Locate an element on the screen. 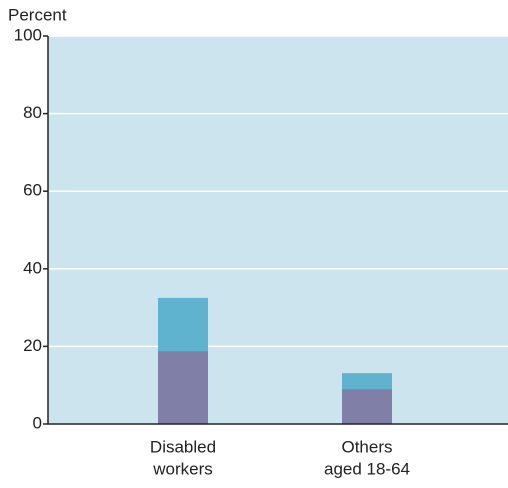 This screenshot has height=488, width=508. x-tick-label: workers is located at coordinates (182, 468).